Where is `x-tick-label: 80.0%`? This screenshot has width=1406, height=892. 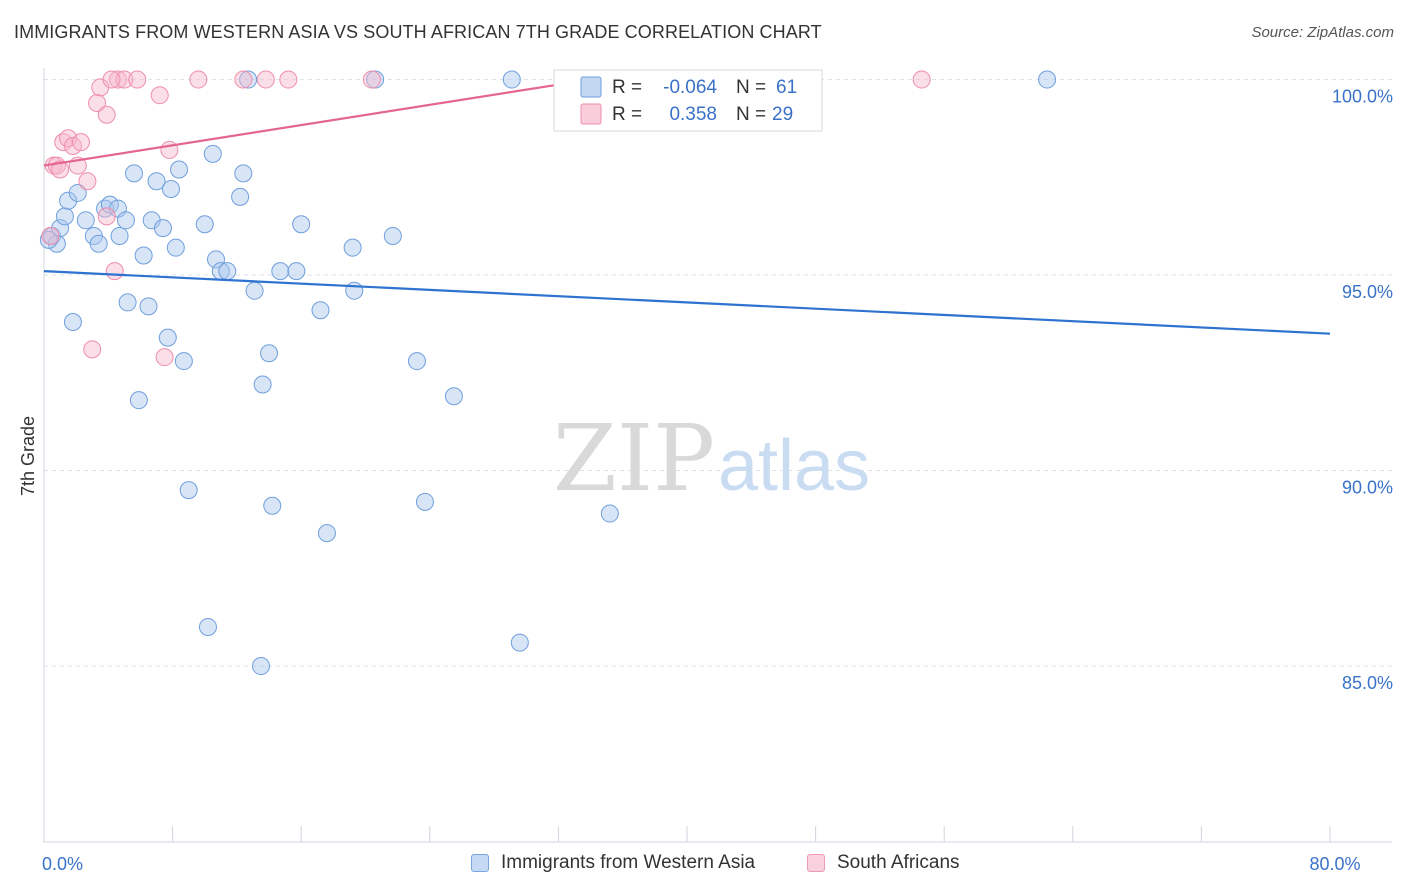 x-tick-label: 80.0% is located at coordinates (1334, 864).